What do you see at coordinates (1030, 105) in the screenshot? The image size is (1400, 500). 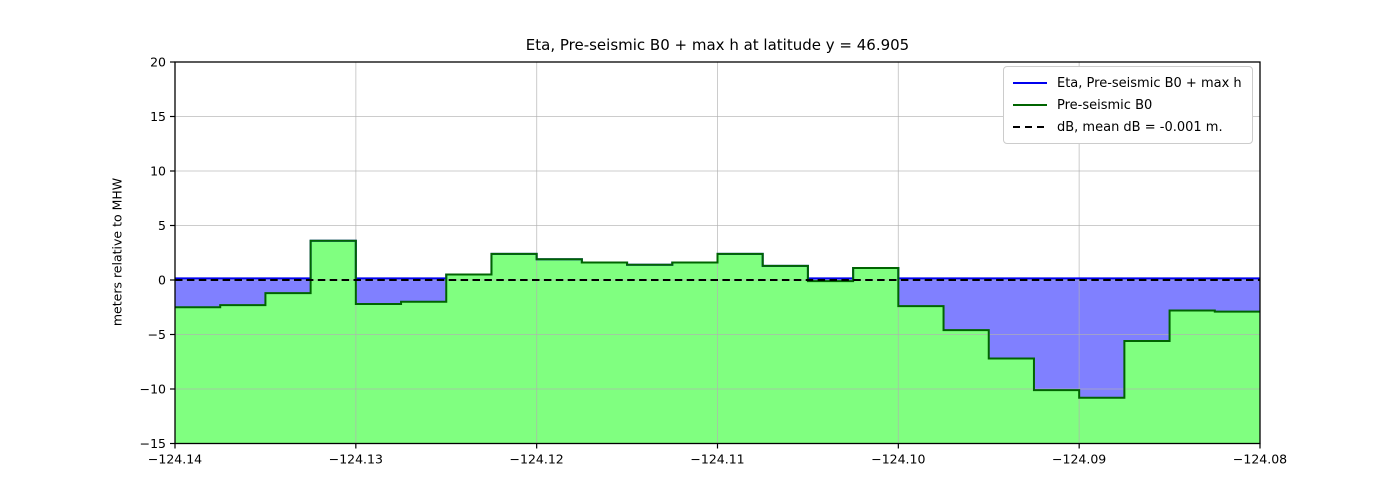 I see `b0-line-sample` at bounding box center [1030, 105].